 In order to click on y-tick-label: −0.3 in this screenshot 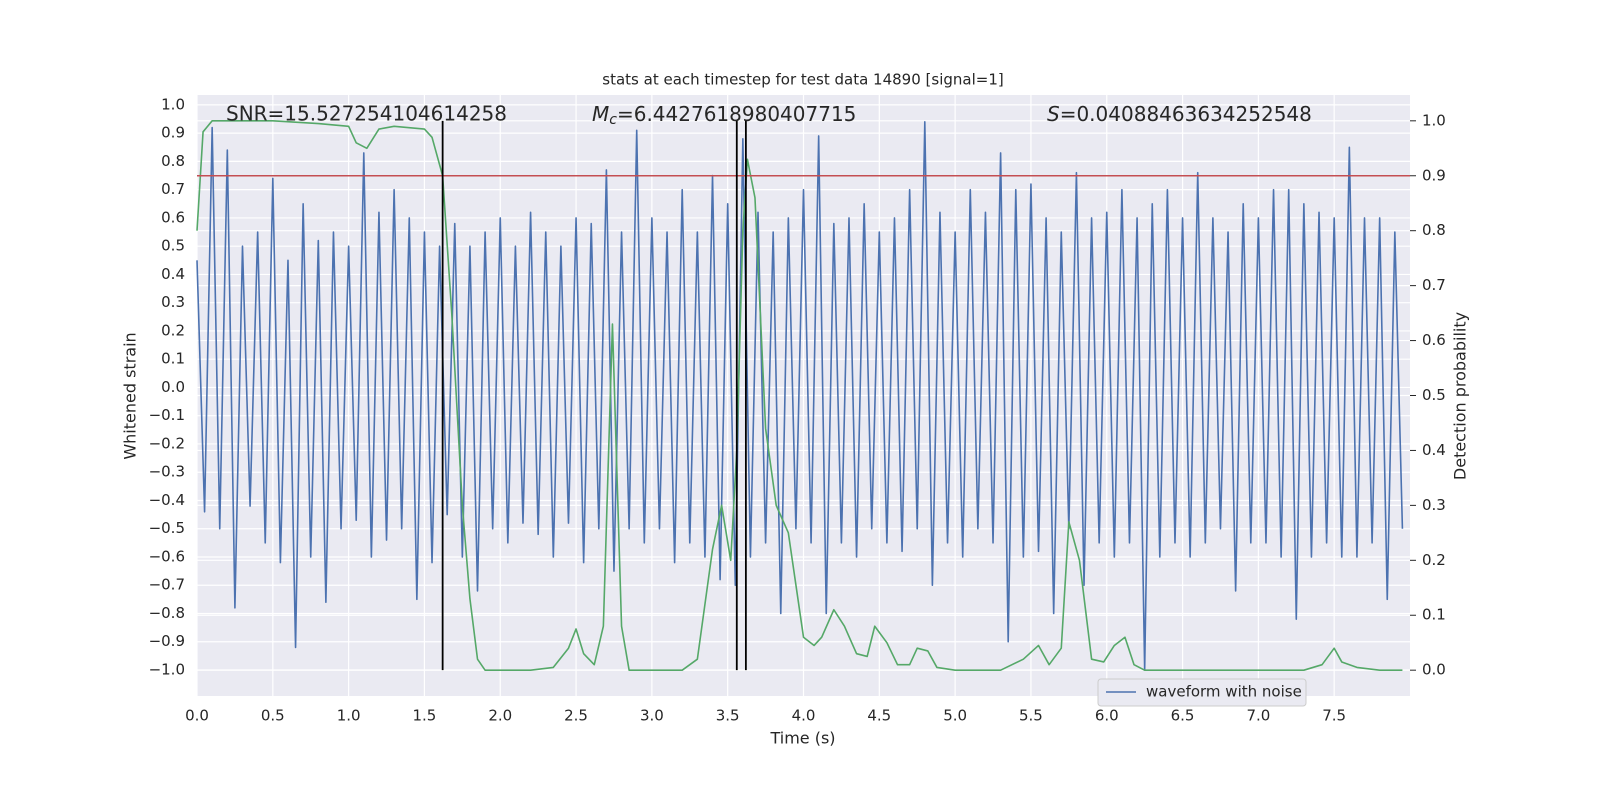, I will do `click(167, 472)`.